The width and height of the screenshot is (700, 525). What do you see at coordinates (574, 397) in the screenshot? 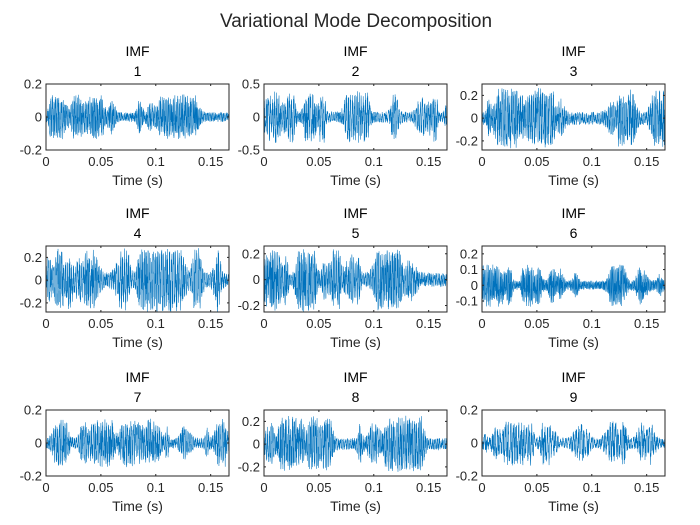
I see `subplot-title-line2: 9` at bounding box center [574, 397].